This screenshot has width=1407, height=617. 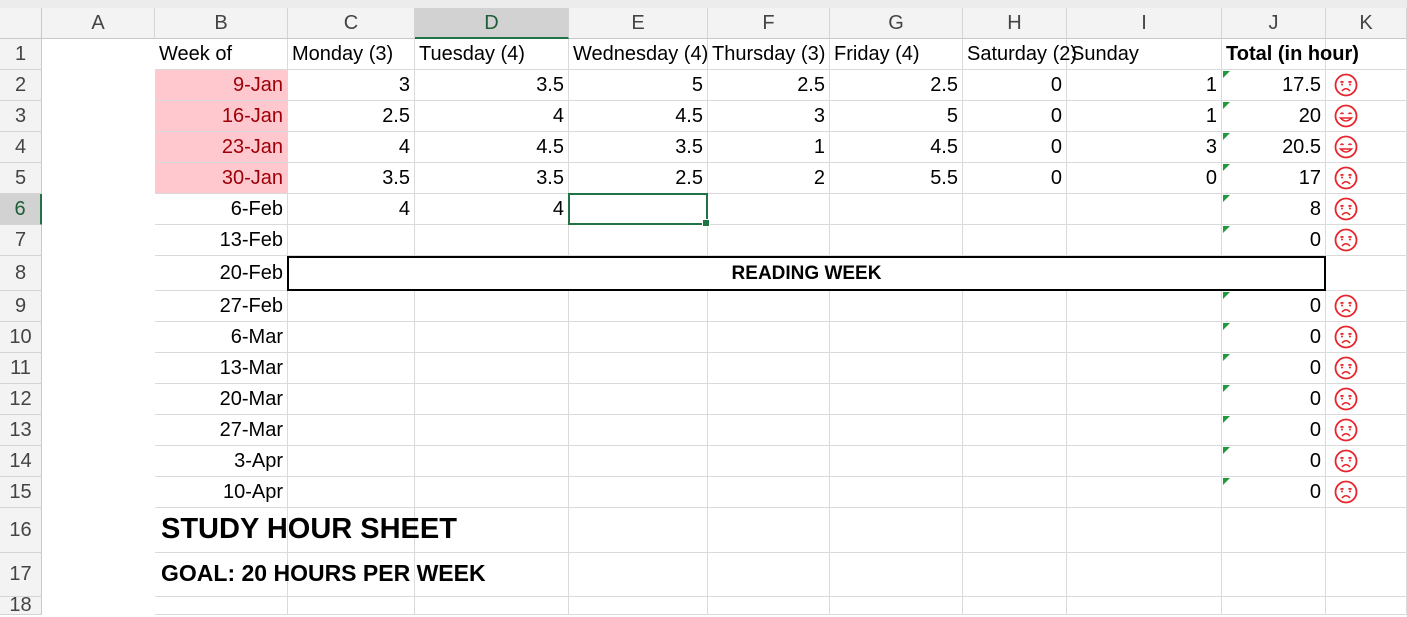 I want to click on week-of-cell: 27-Feb, so click(x=221, y=306).